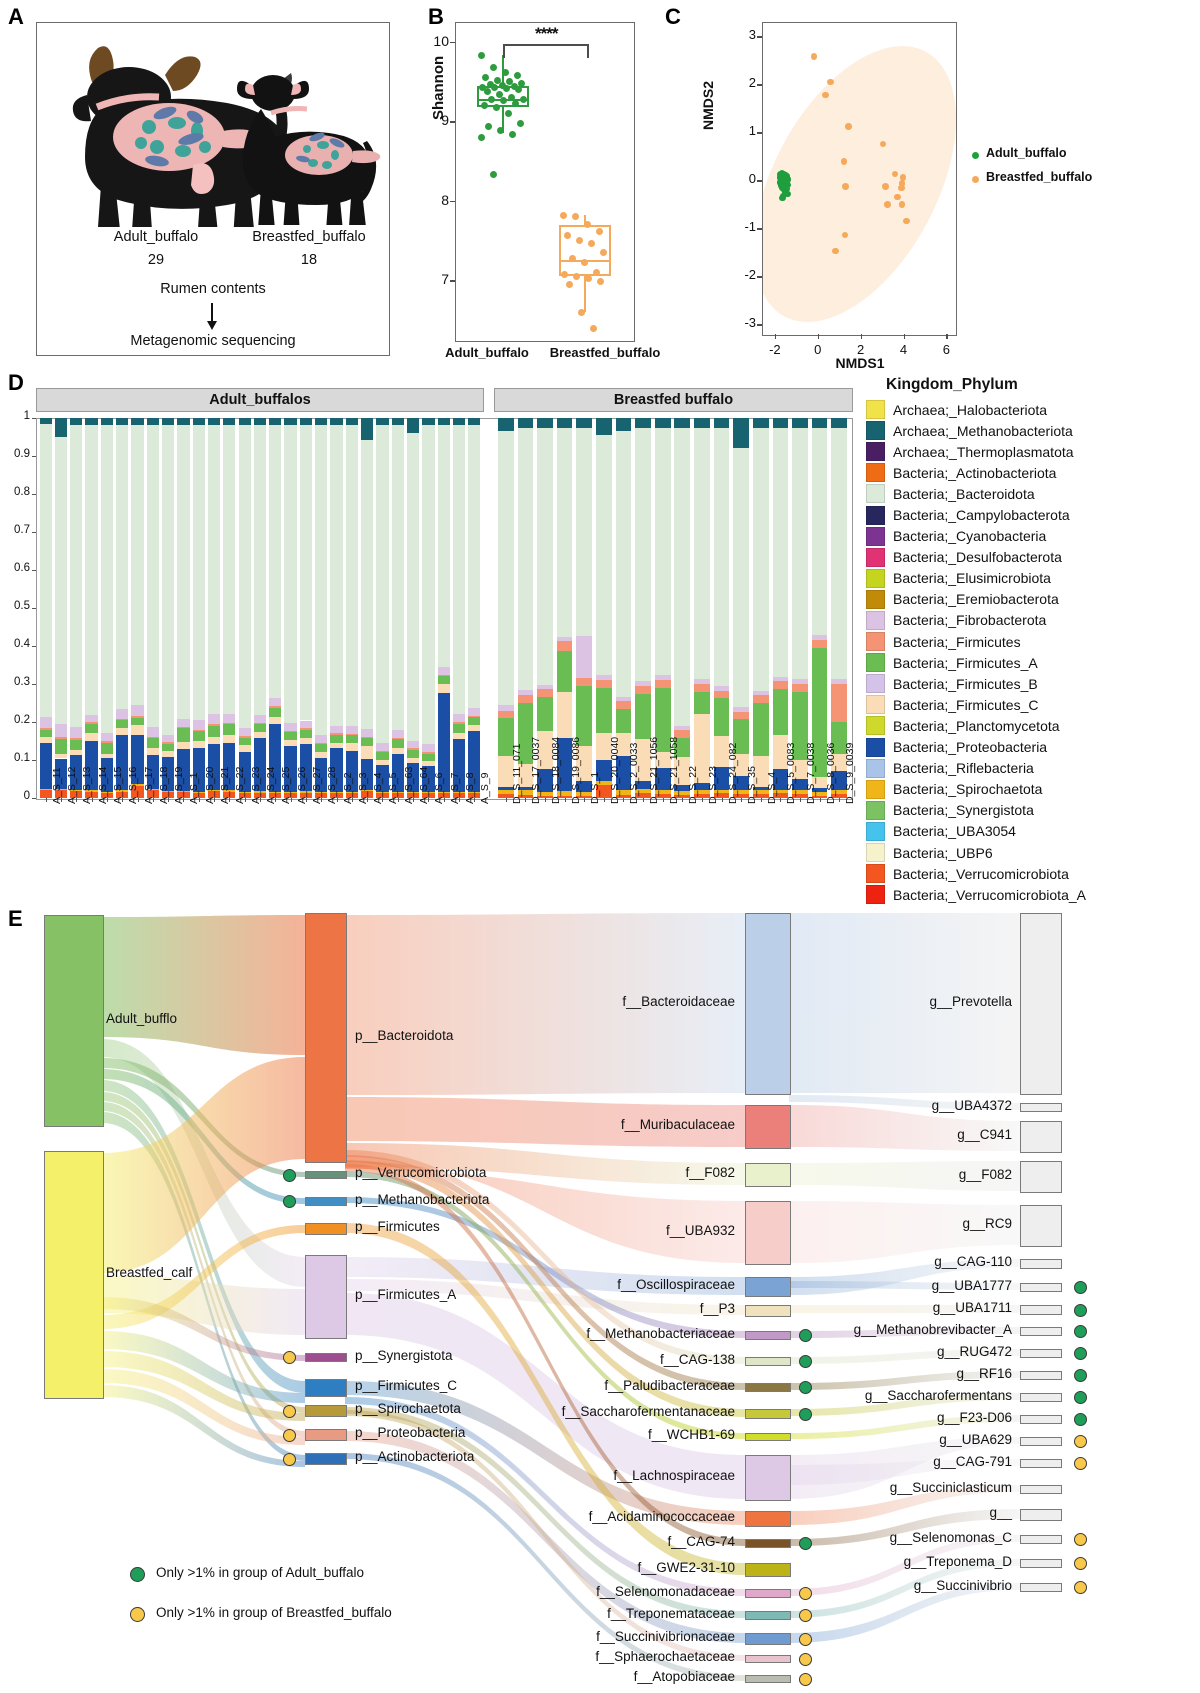 This screenshot has width=1200, height=1693. What do you see at coordinates (1031, 683) in the screenshot?
I see `panel-d-legend-item: Bacteria;_Firmicutes_B` at bounding box center [1031, 683].